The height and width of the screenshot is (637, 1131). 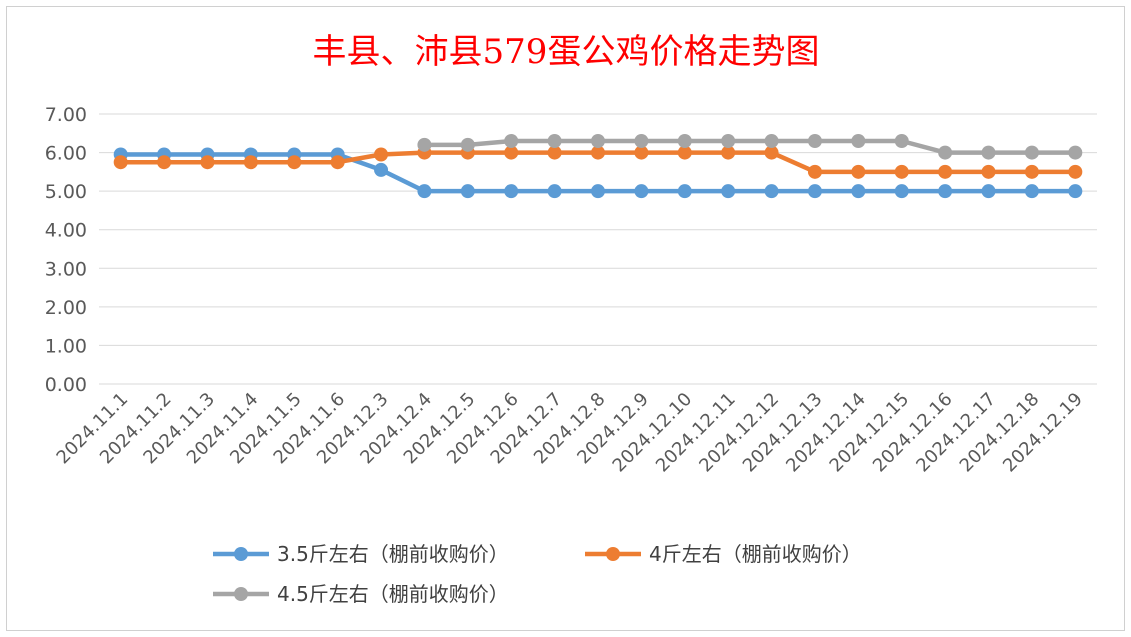 I want to click on series-line, so click(x=750, y=146).